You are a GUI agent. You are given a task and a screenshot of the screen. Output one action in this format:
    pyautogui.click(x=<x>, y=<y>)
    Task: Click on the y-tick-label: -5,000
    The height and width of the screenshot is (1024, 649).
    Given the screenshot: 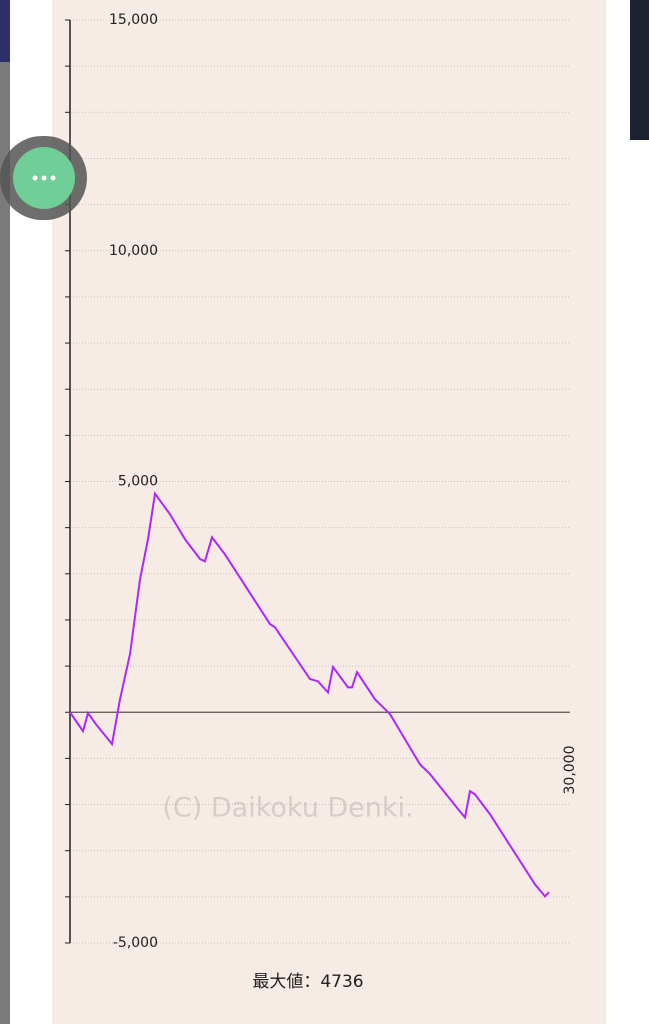 What is the action you would take?
    pyautogui.click(x=135, y=943)
    